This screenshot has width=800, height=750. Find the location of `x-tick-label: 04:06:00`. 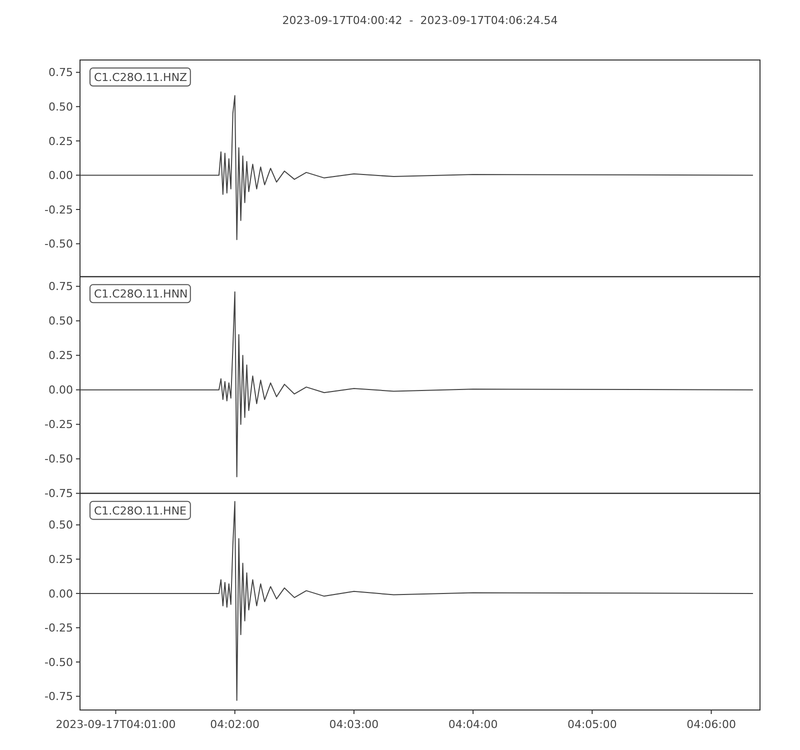

x-tick-label: 04:06:00 is located at coordinates (711, 724).